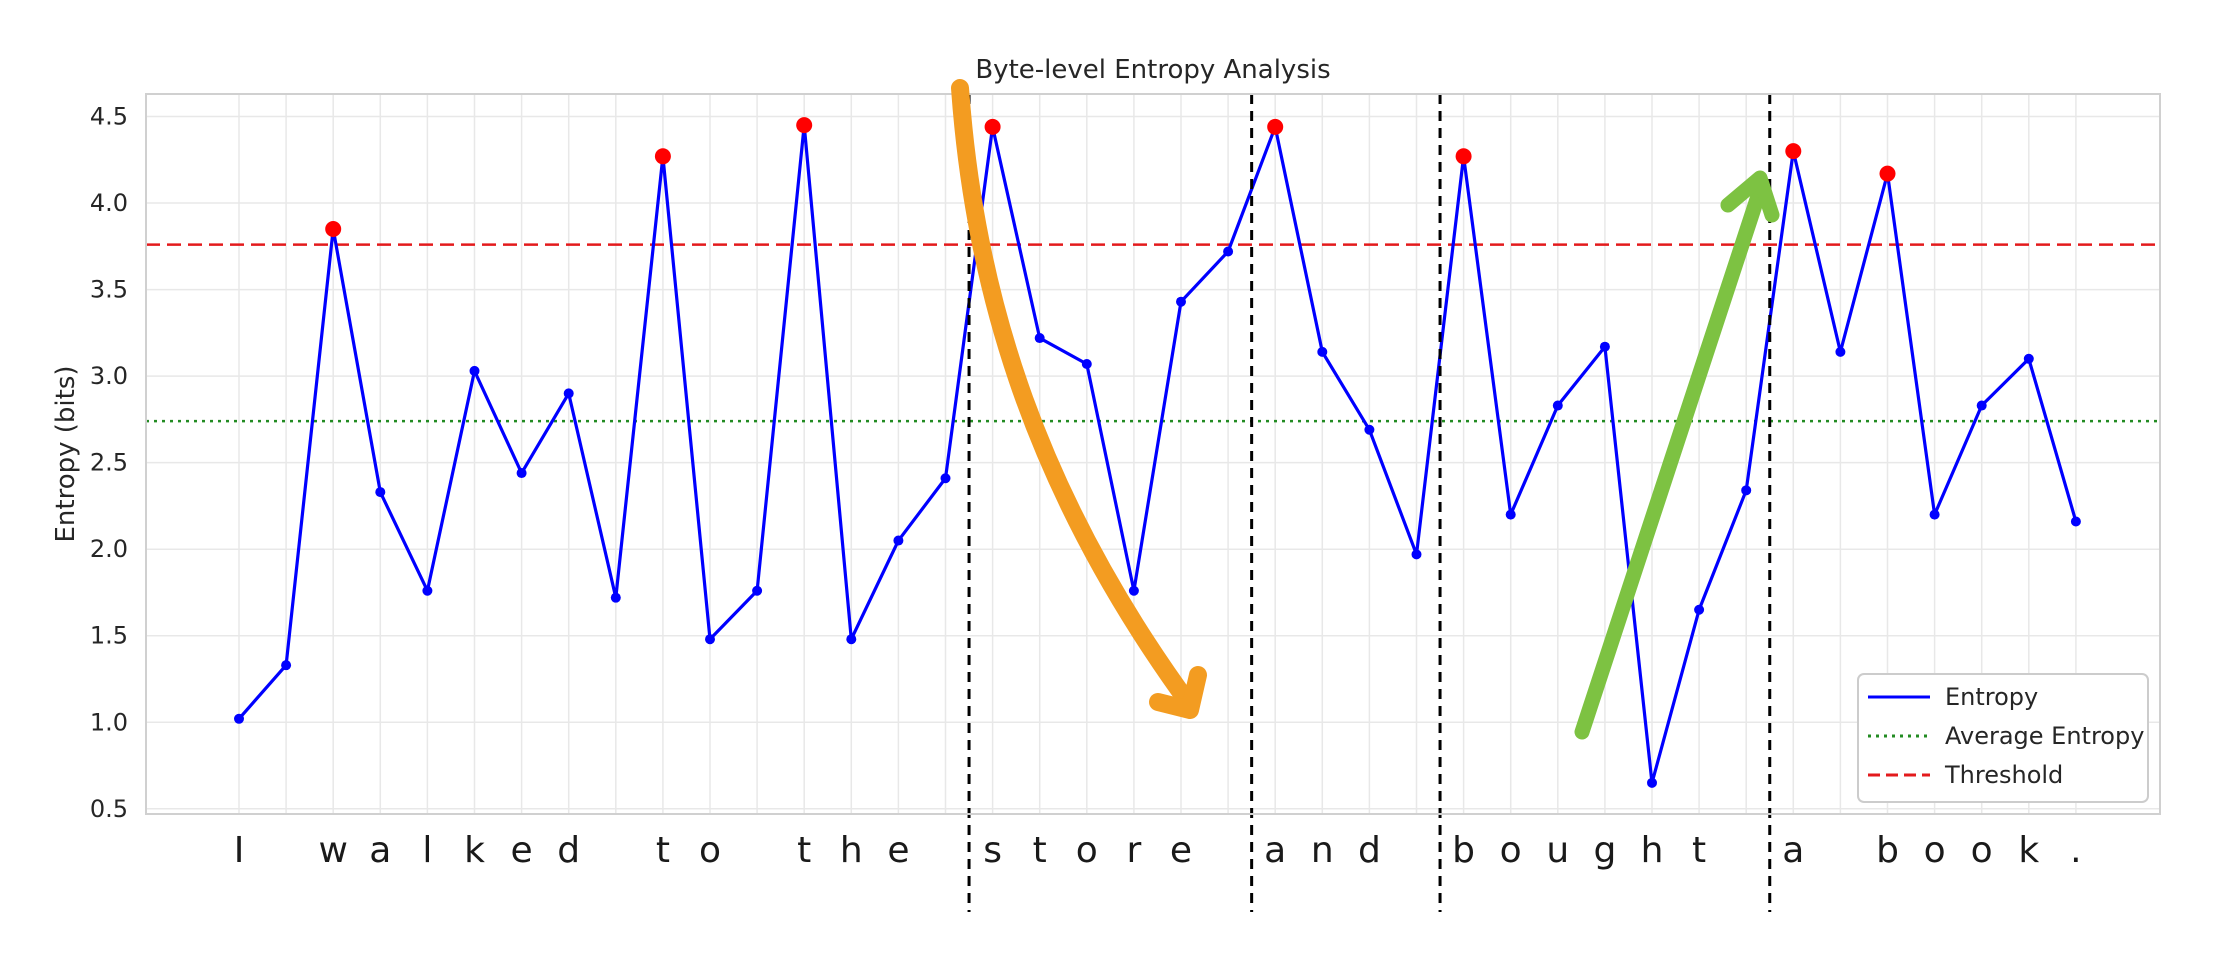 The image size is (2218, 962). What do you see at coordinates (109, 376) in the screenshot?
I see `y-tick-label: 3.0` at bounding box center [109, 376].